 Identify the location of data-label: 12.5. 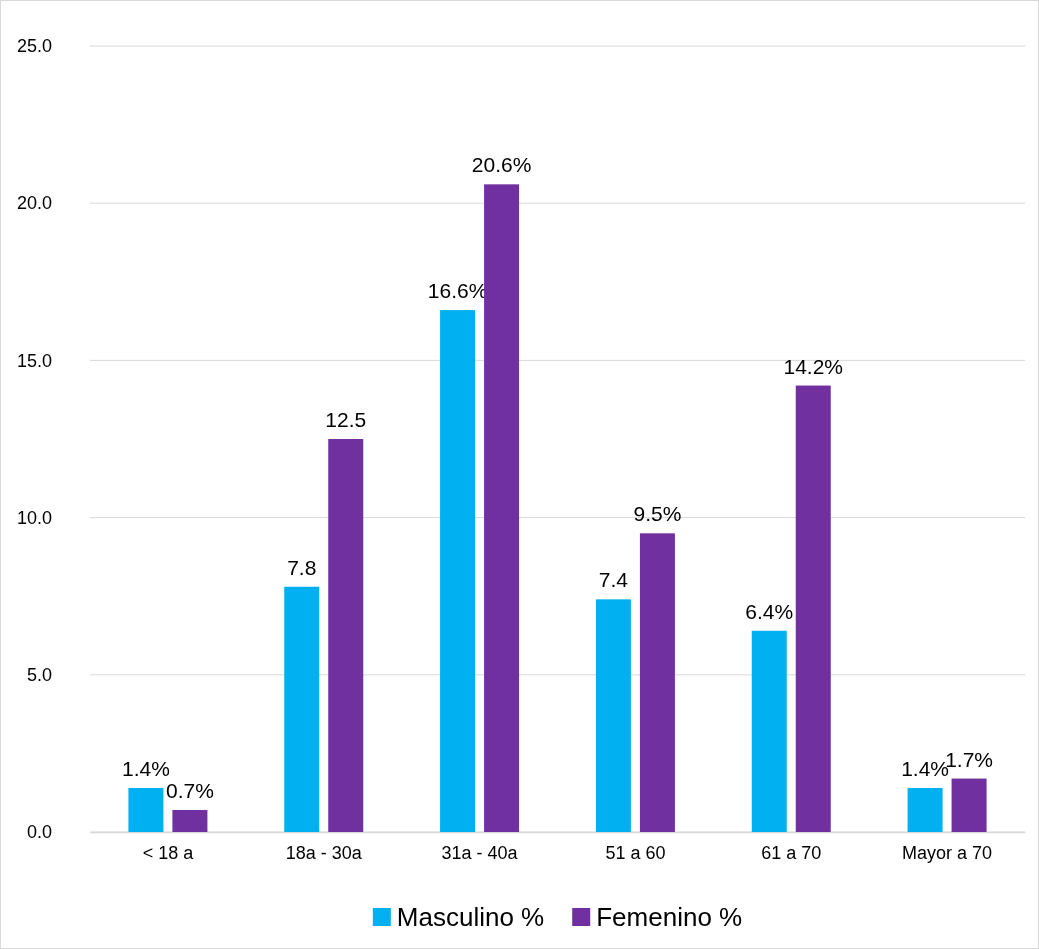
(346, 419).